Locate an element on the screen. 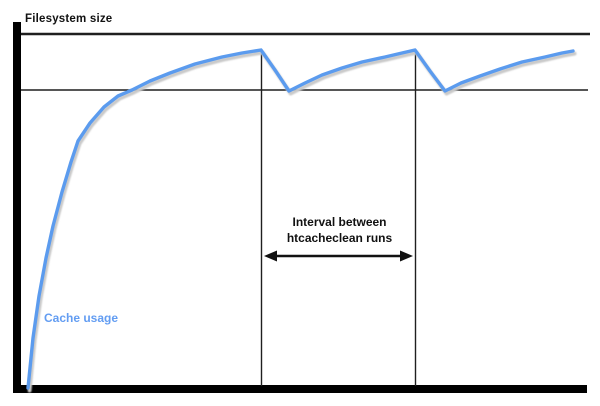 The image size is (600, 406). interval-arrow-left-head is located at coordinates (270, 256).